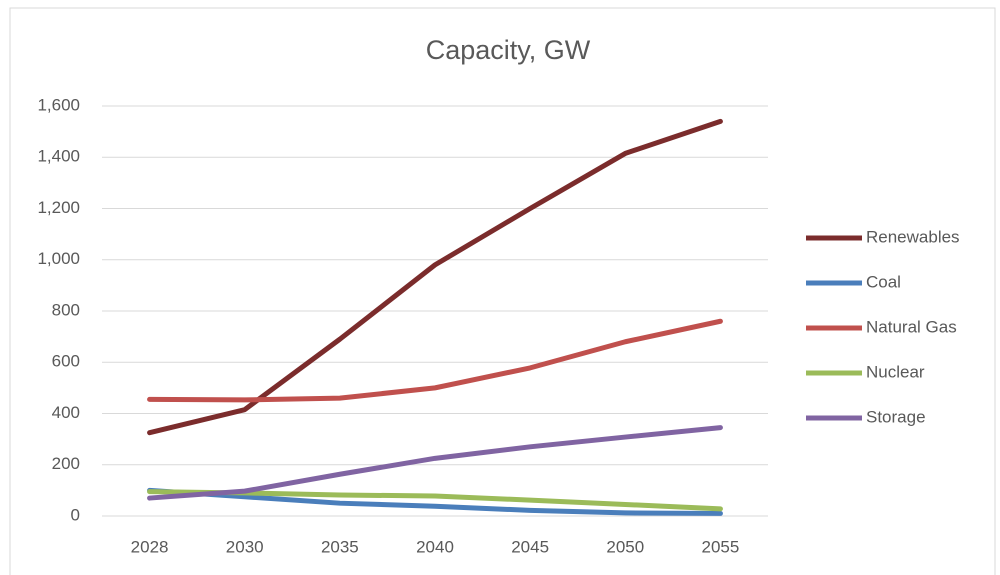  Describe the element at coordinates (435, 546) in the screenshot. I see `x-tick-label: 2040` at that location.